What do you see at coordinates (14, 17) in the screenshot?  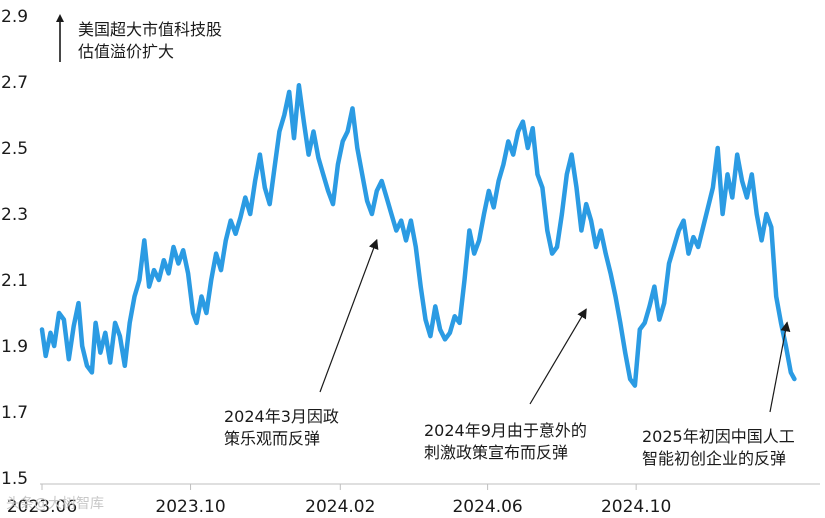 I see `y-tick-label: 2.9` at bounding box center [14, 17].